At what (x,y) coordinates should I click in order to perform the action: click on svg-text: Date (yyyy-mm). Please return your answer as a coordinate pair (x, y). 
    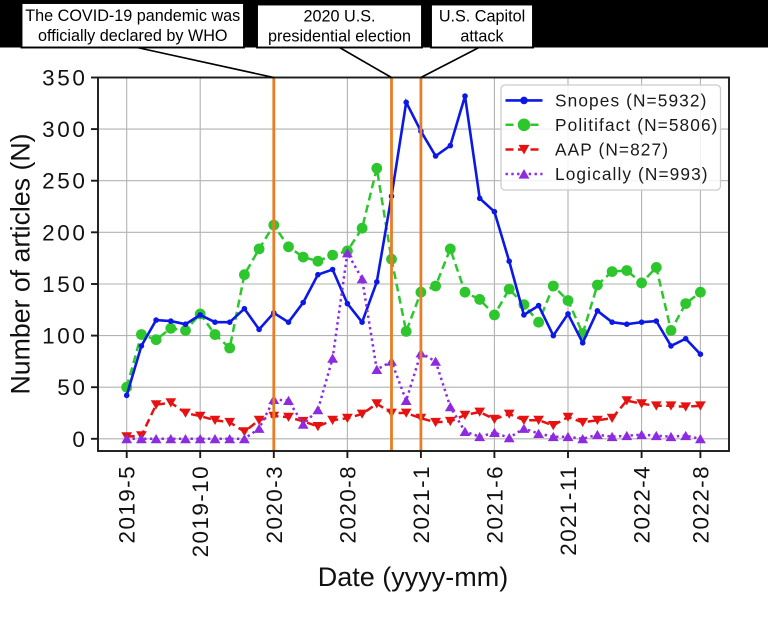
    Looking at the image, I should click on (413, 577).